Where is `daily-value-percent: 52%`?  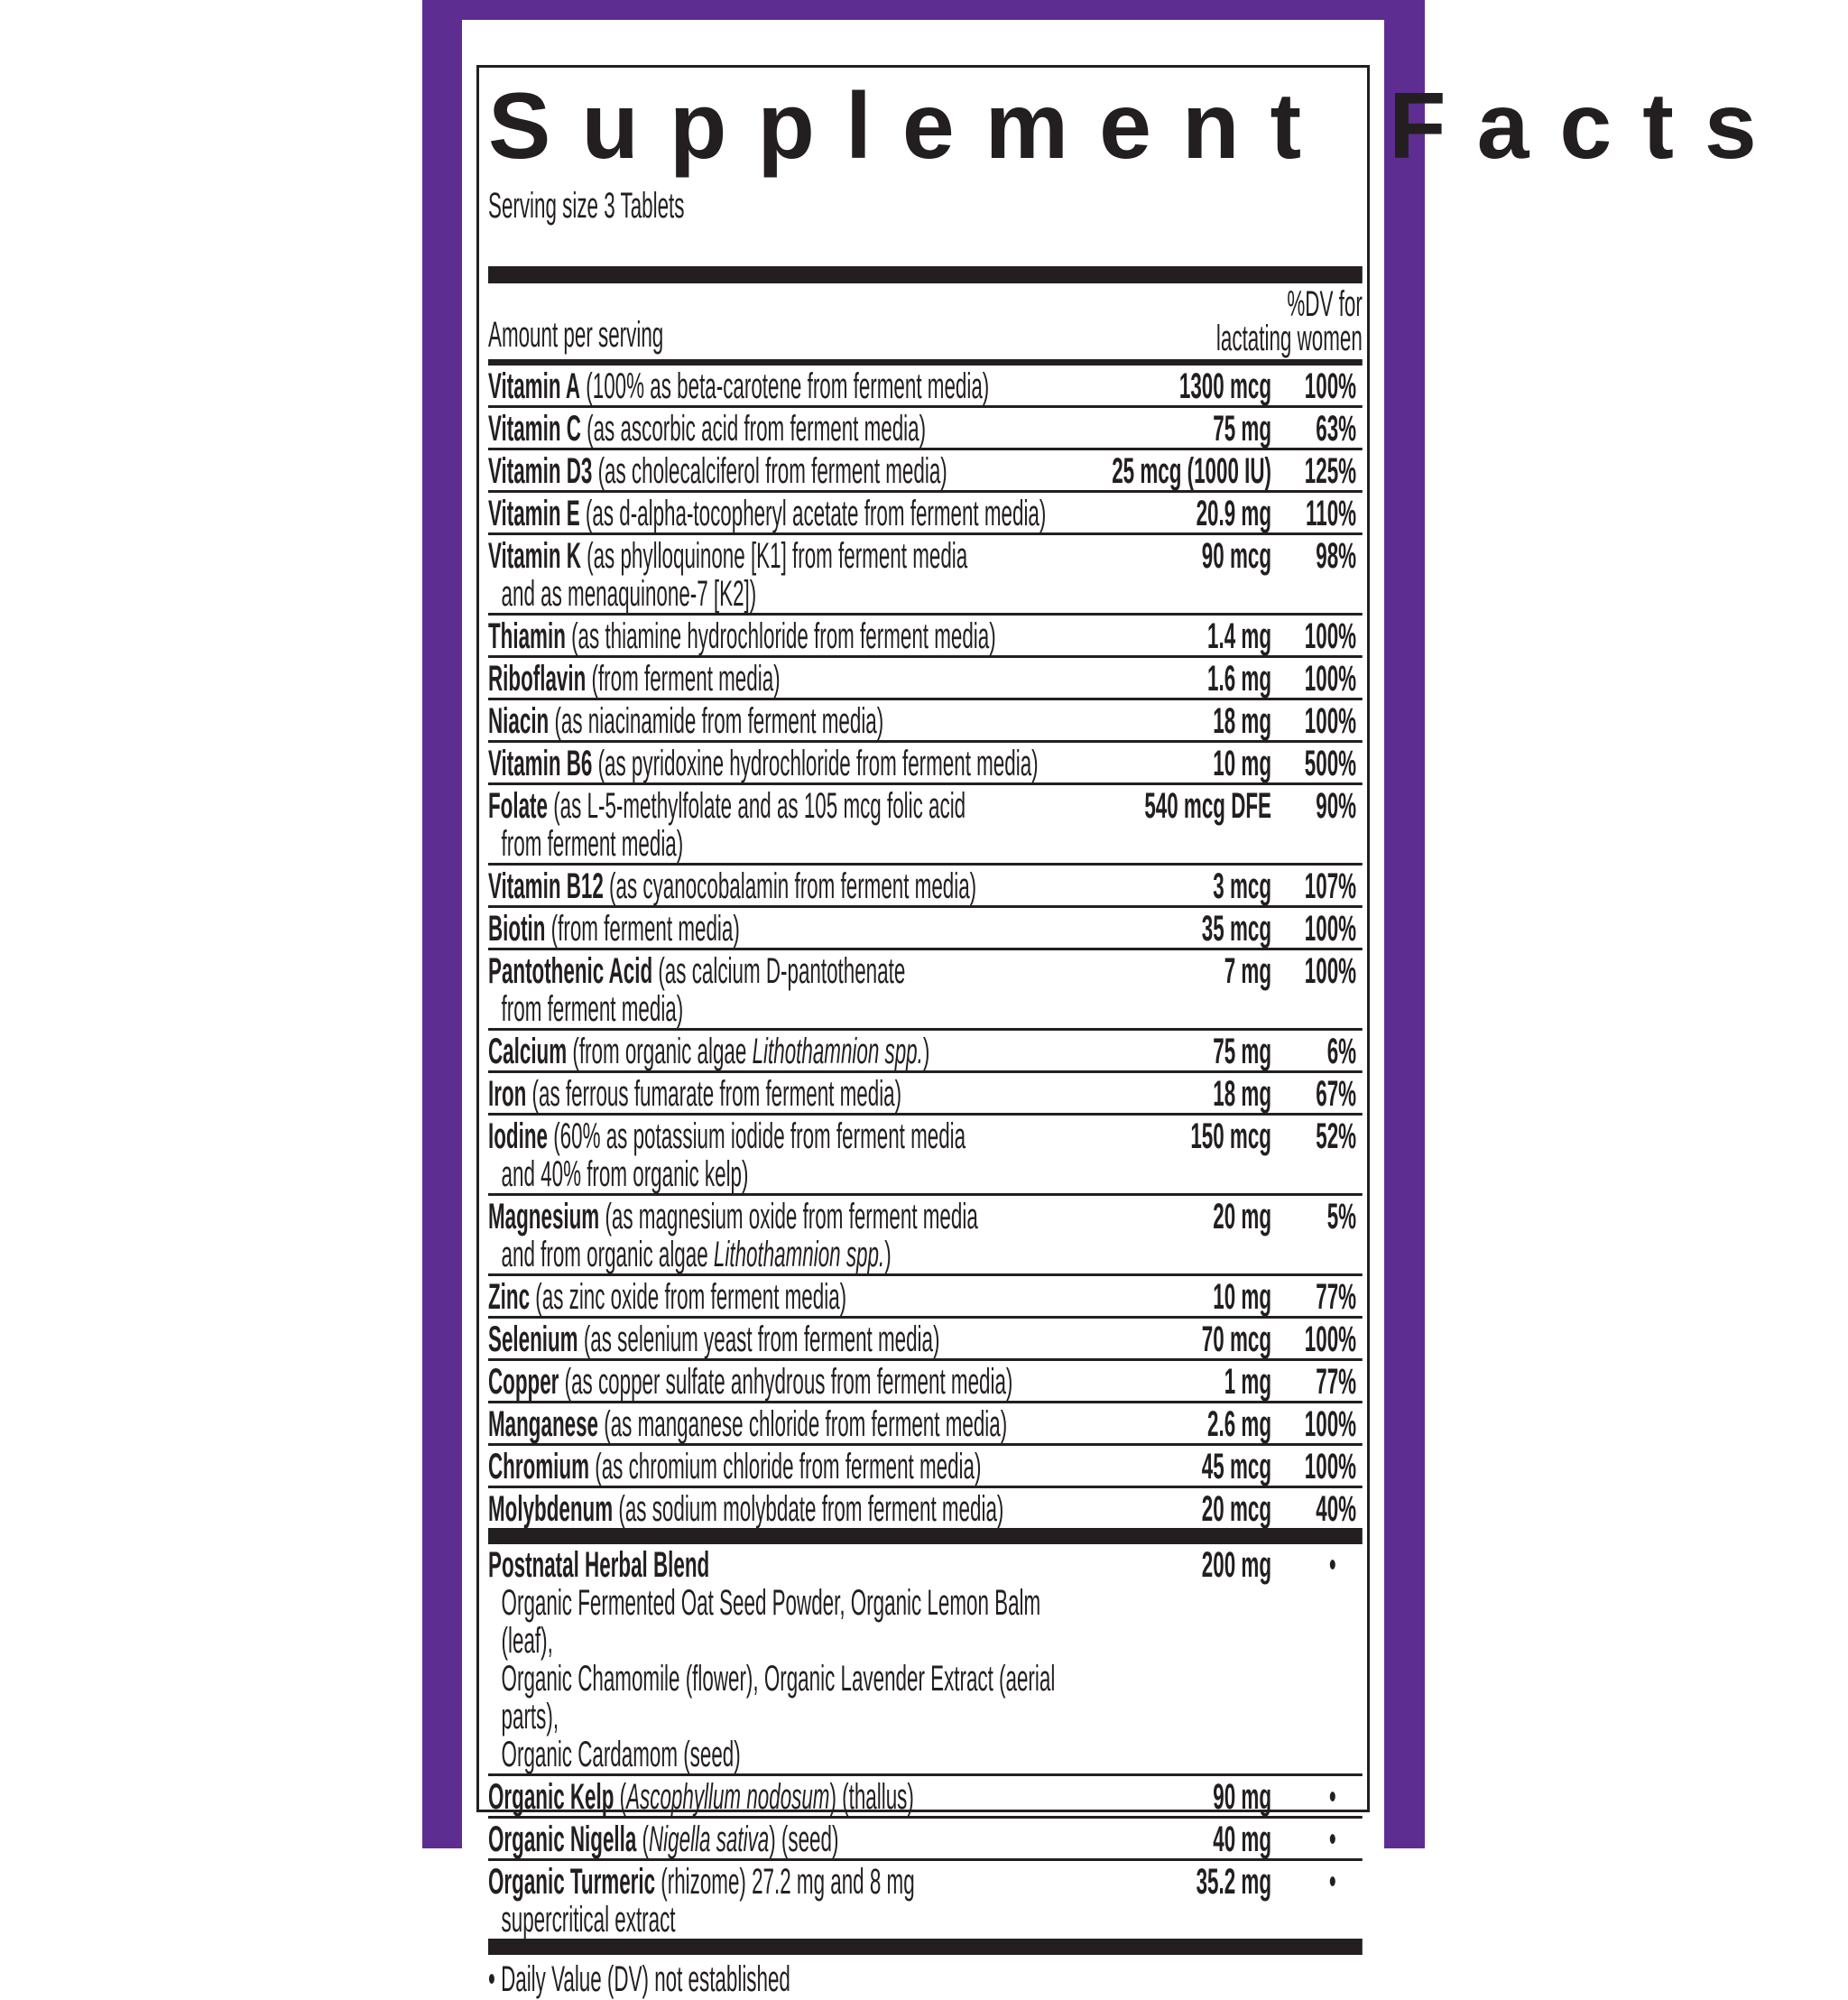 daily-value-percent: 52% is located at coordinates (1336, 1136).